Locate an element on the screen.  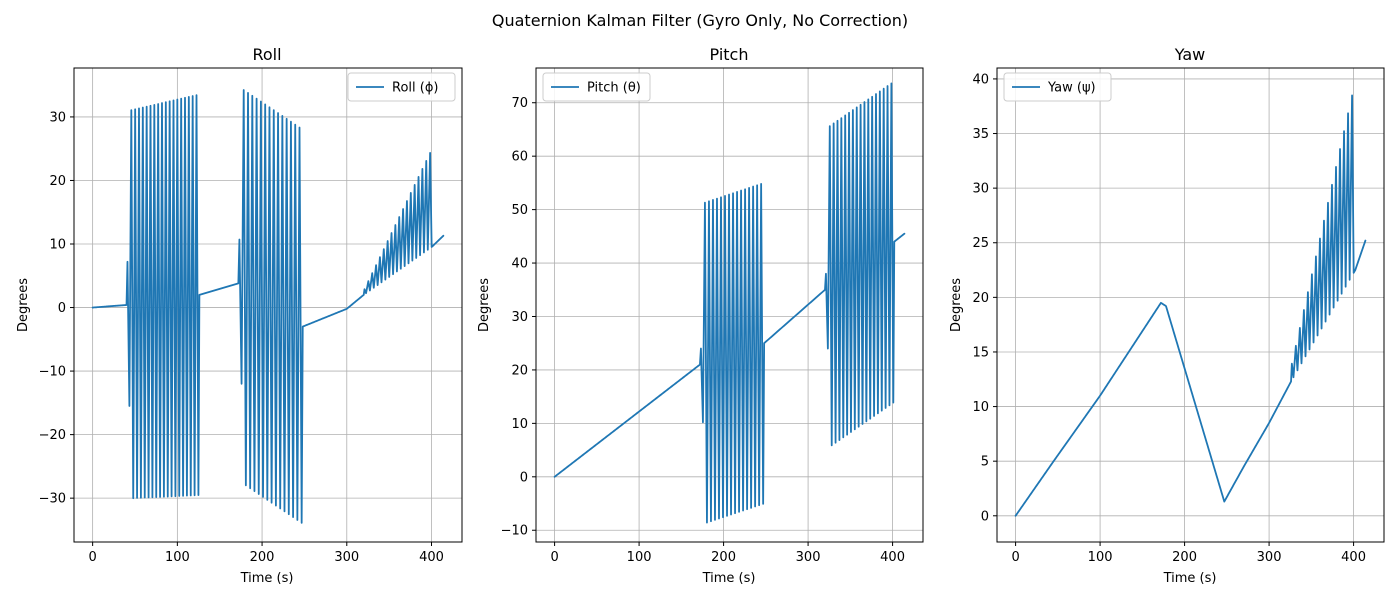
y-axis-label-yaw: Degrees is located at coordinates (956, 305).